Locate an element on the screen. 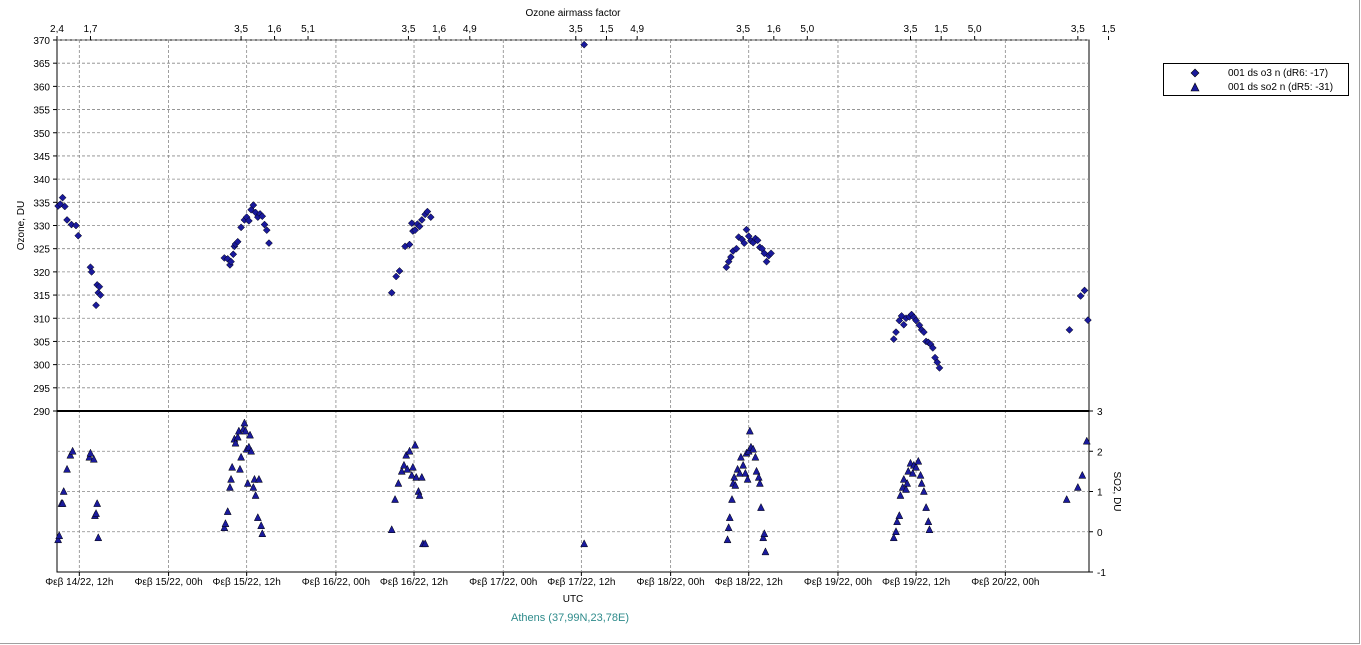 This screenshot has height=645, width=1361. top-tick-label: 1,6 is located at coordinates (774, 29).